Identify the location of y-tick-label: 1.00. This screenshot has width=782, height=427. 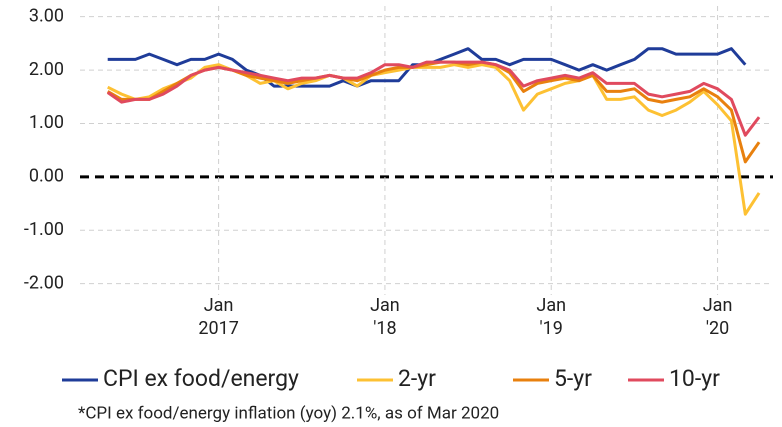
(46, 122).